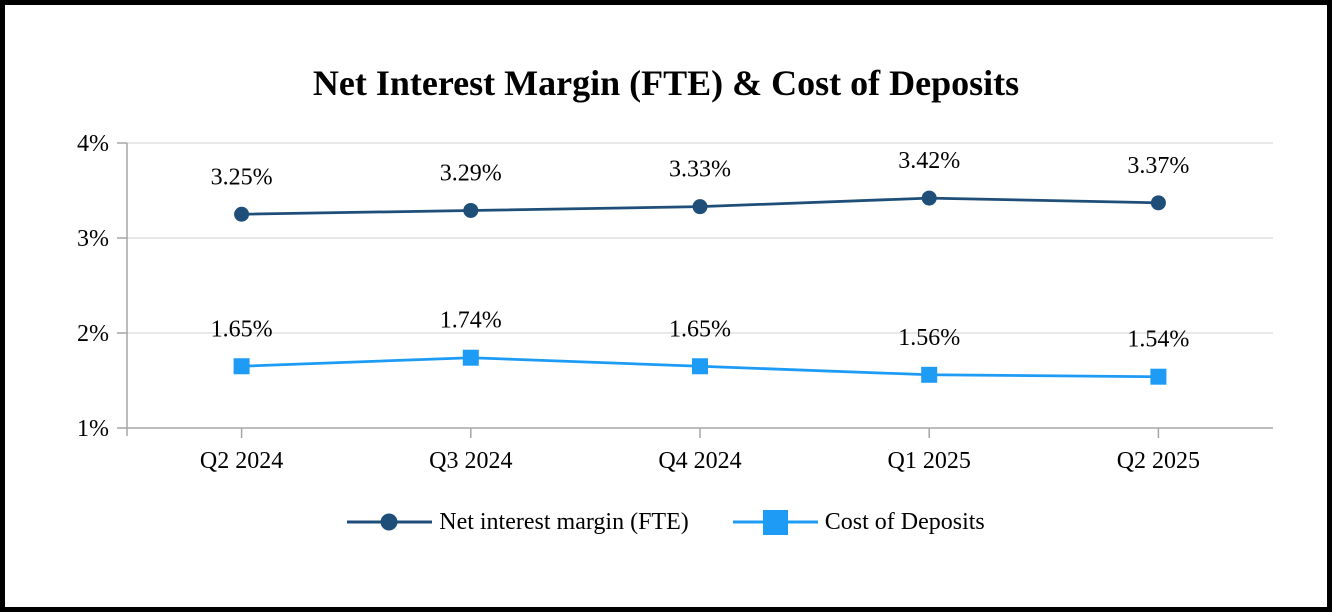  I want to click on data-label: 3.33%, so click(700, 170).